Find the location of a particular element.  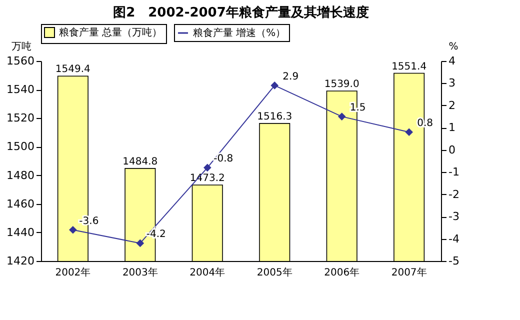

data-label: 1539.0 is located at coordinates (342, 84).